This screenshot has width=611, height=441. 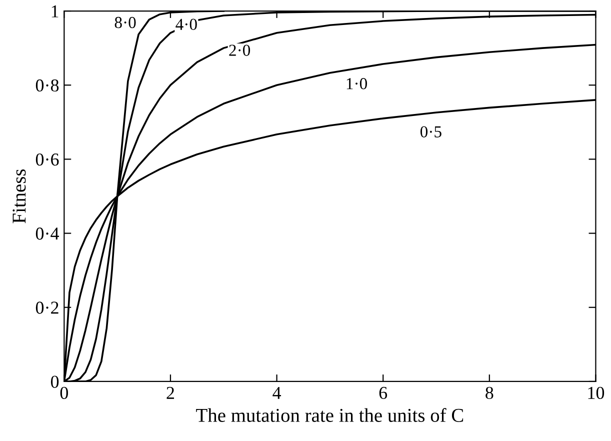 I want to click on x-tick-label: 6, so click(x=383, y=393).